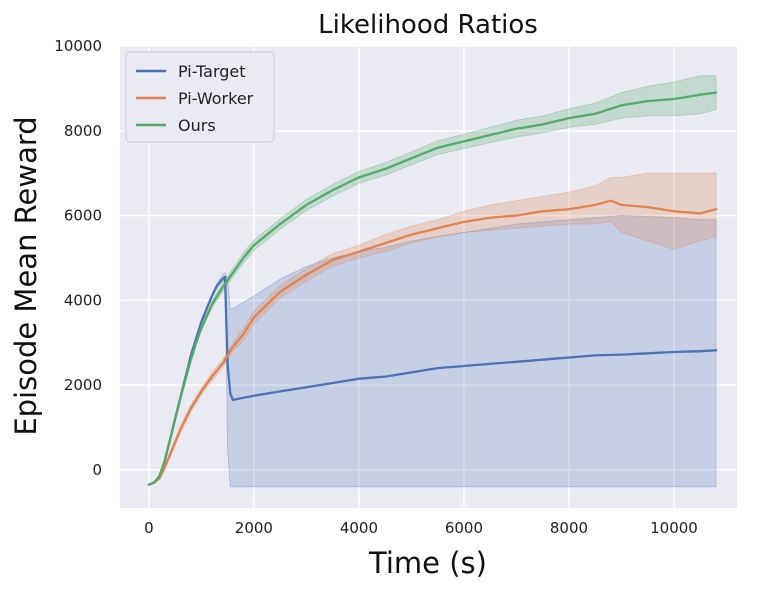  What do you see at coordinates (359, 528) in the screenshot?
I see `x-tick-label: 4000` at bounding box center [359, 528].